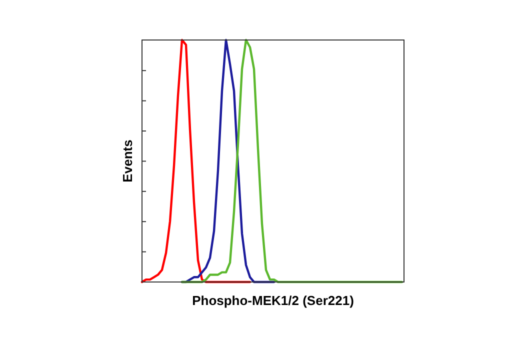  What do you see at coordinates (127, 161) in the screenshot?
I see `y-axis-title: Events` at bounding box center [127, 161].